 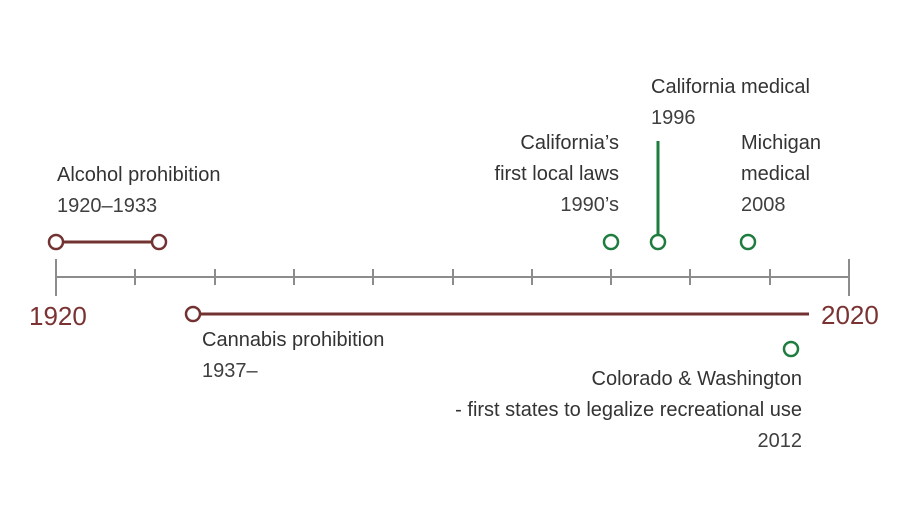 I want to click on axis-start-label: 1920, so click(x=58, y=316).